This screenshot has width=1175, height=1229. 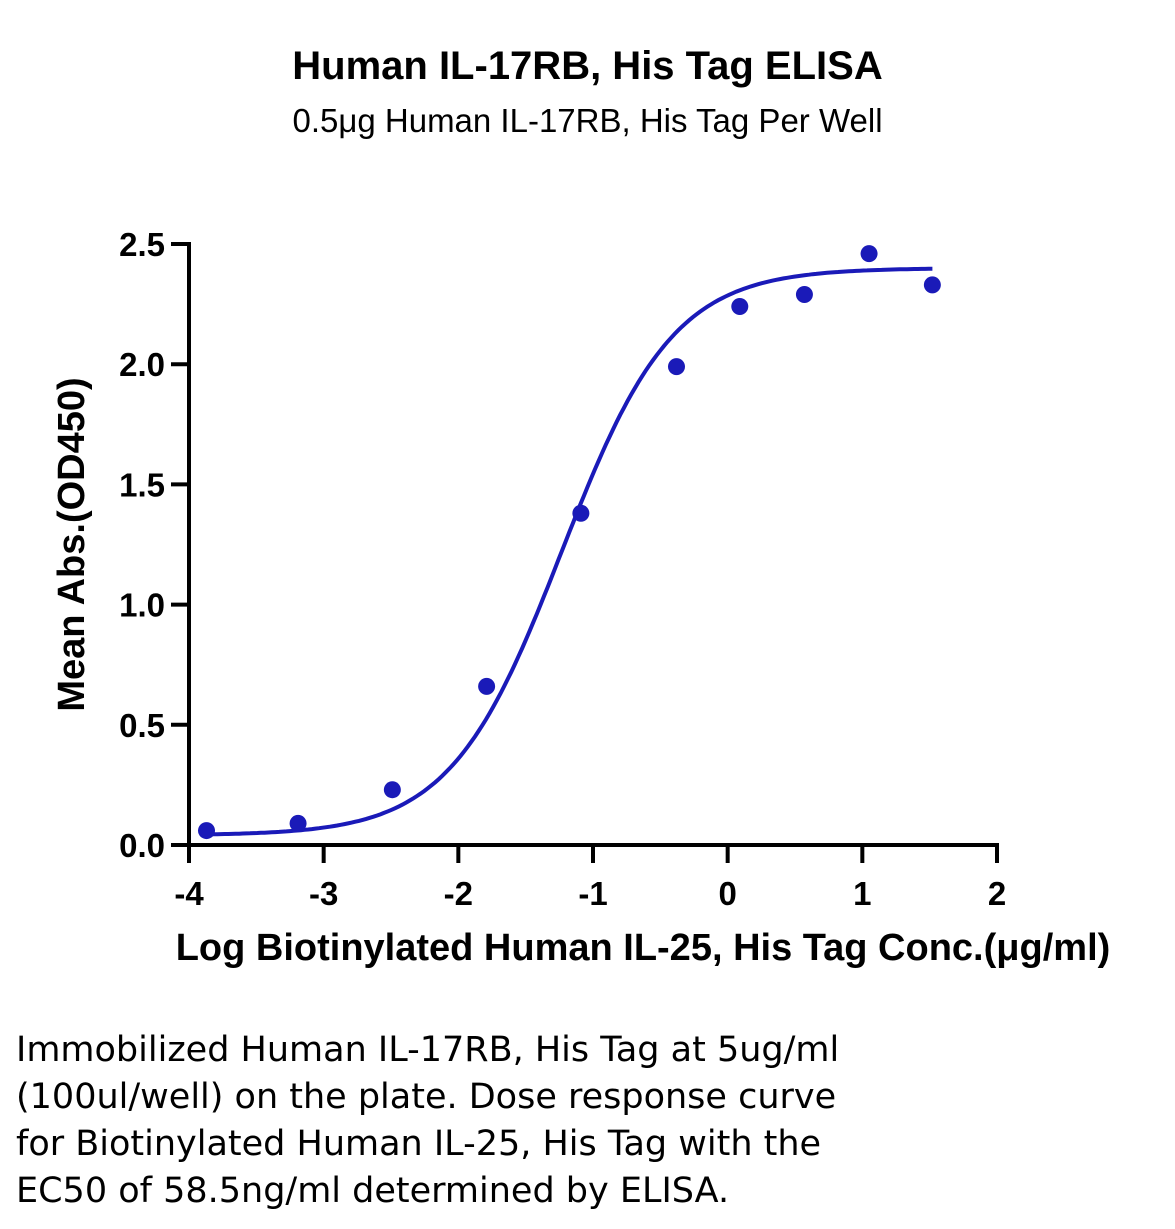 What do you see at coordinates (189, 893) in the screenshot?
I see `x-tick-label: -4` at bounding box center [189, 893].